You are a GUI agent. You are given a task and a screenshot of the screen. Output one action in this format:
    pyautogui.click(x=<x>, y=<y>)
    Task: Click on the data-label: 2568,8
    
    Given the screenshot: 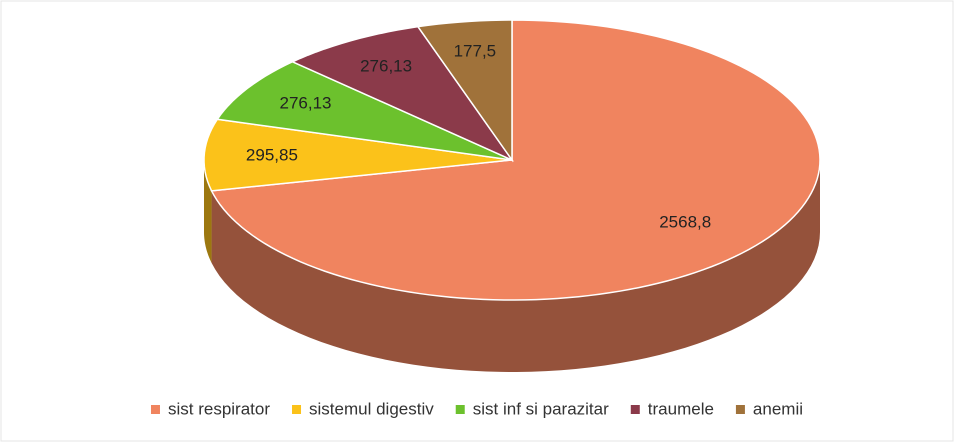 What is the action you would take?
    pyautogui.click(x=685, y=221)
    